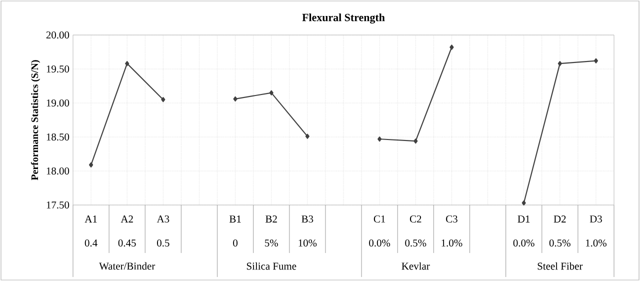 This screenshot has height=281, width=640. What do you see at coordinates (416, 219) in the screenshot?
I see `x-tick-label: C2` at bounding box center [416, 219].